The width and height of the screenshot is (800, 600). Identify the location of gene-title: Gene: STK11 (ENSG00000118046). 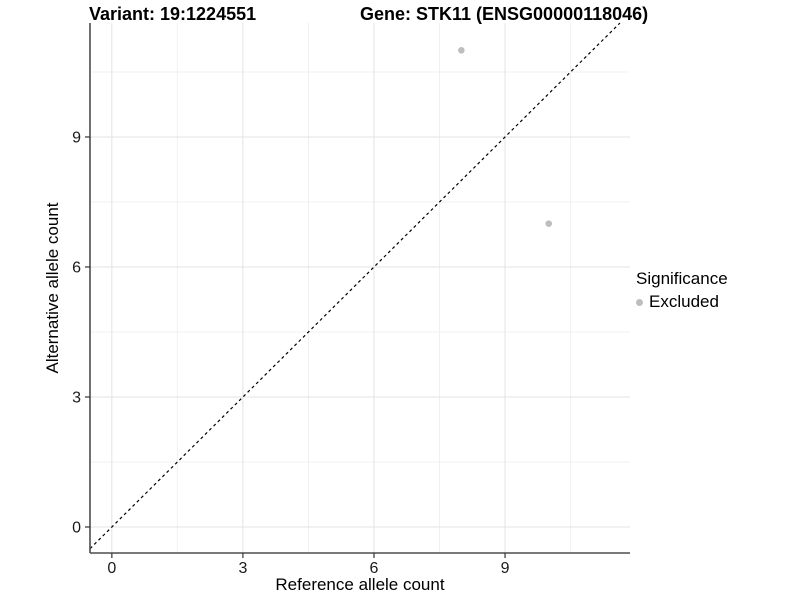
(504, 14).